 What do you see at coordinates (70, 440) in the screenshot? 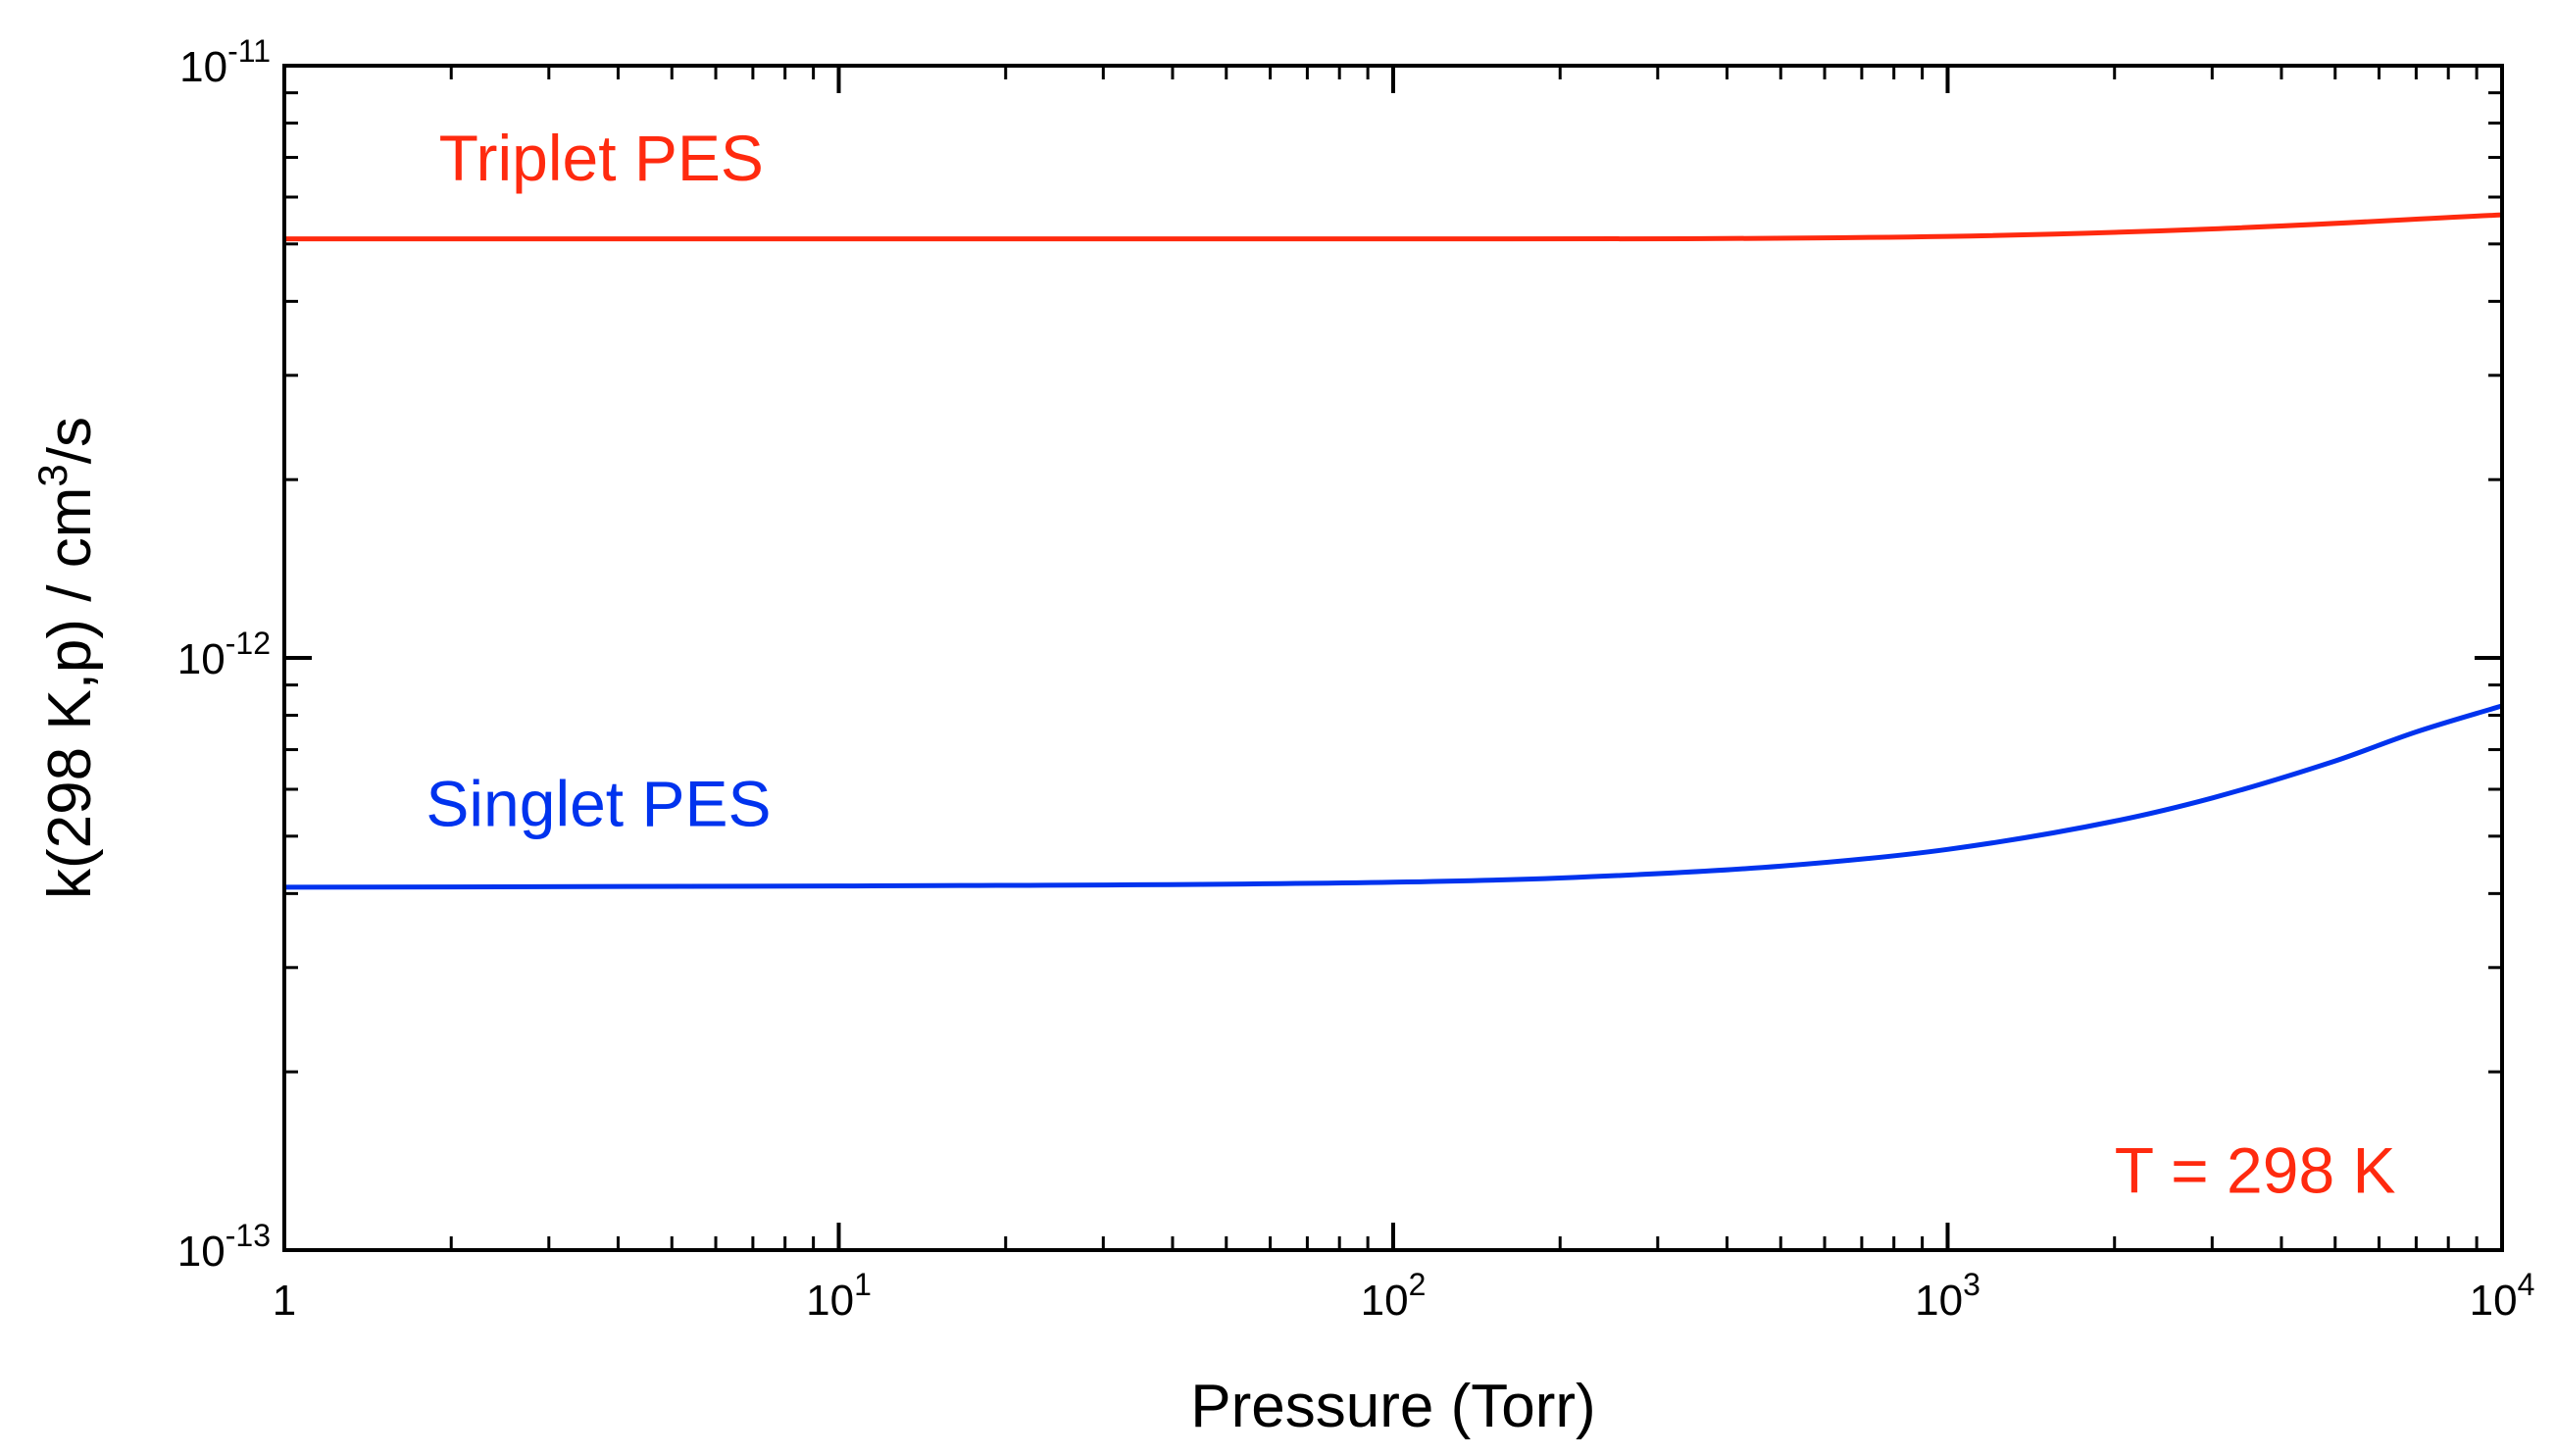
I see `y-axis-label-tail: /s` at bounding box center [70, 440].